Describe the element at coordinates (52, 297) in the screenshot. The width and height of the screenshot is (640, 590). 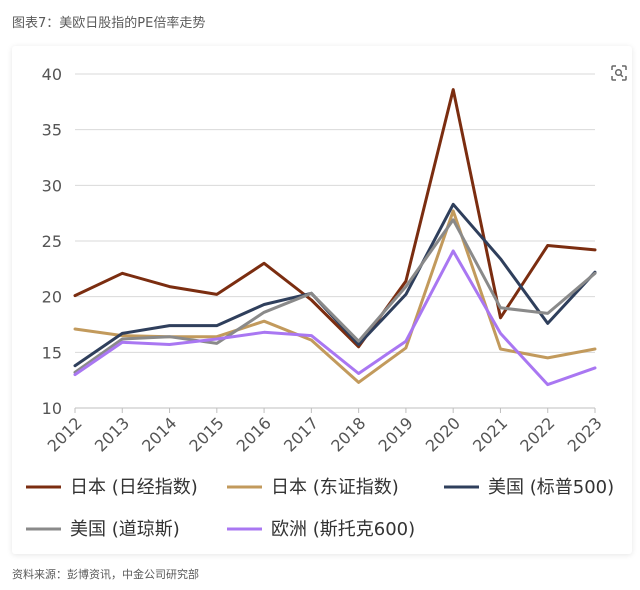
I see `y-tick-label: 20` at that location.